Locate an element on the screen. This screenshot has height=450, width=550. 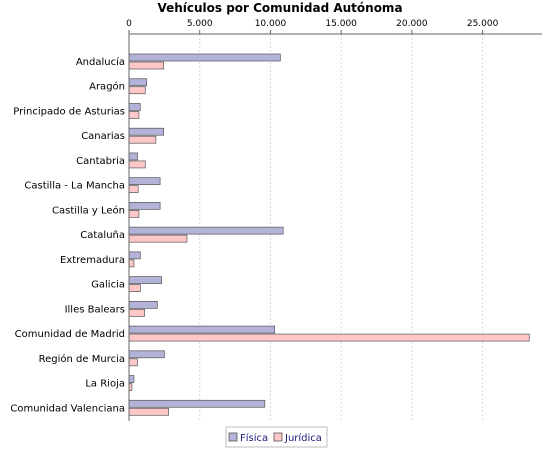
bar-fisica-galicia is located at coordinates (145, 280).